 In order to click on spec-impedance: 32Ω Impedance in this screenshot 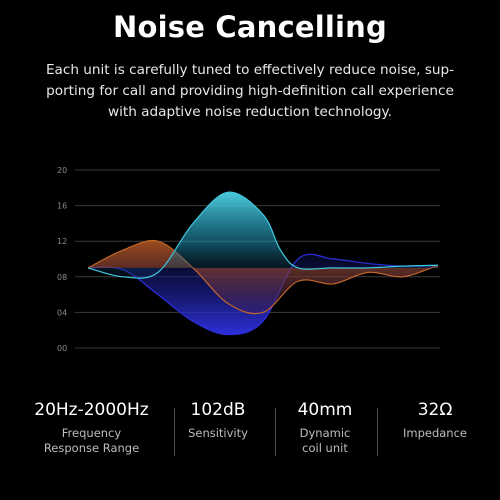, I will do `click(435, 420)`.